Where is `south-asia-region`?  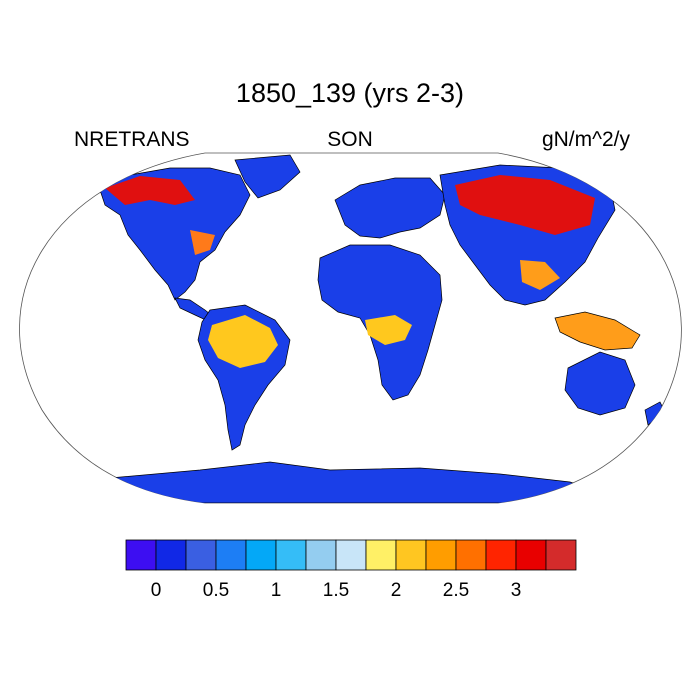 south-asia-region is located at coordinates (540, 275).